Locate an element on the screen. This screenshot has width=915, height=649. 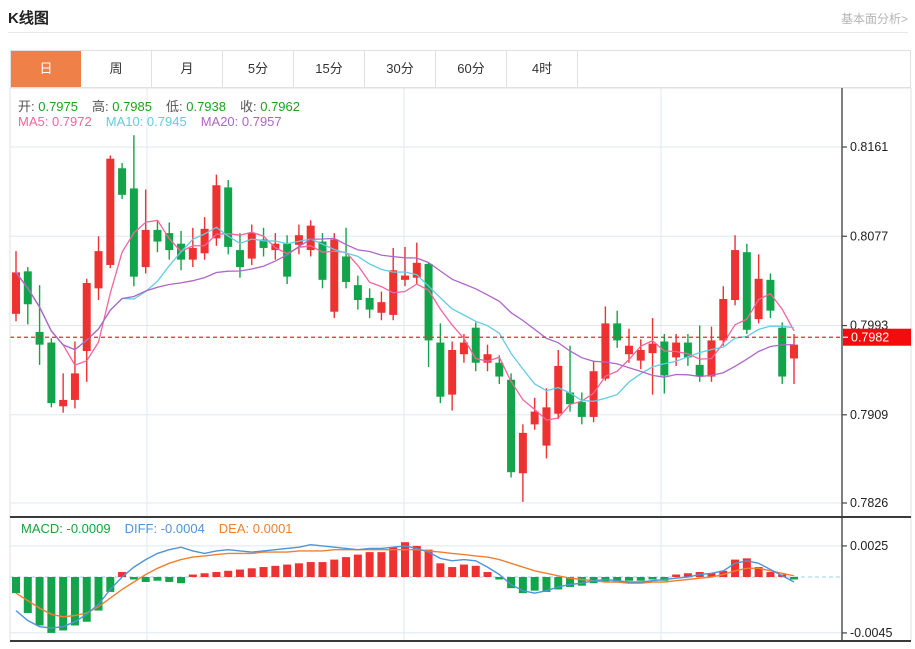
tab-week: 周 is located at coordinates (116, 69).